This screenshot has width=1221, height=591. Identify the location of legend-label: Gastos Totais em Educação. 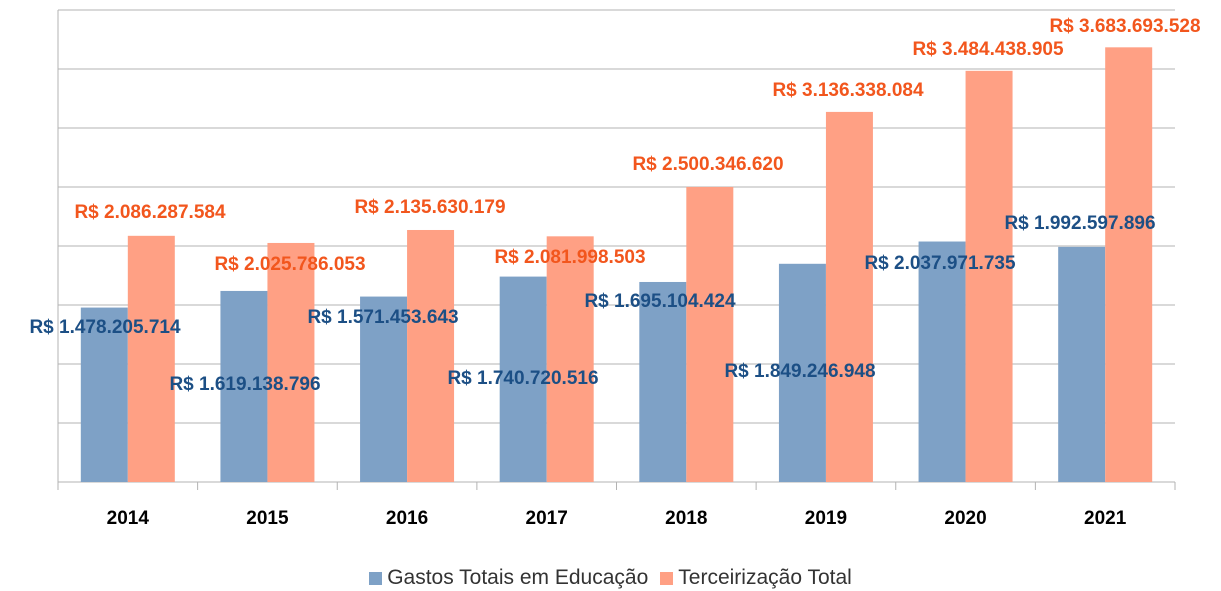
(518, 577).